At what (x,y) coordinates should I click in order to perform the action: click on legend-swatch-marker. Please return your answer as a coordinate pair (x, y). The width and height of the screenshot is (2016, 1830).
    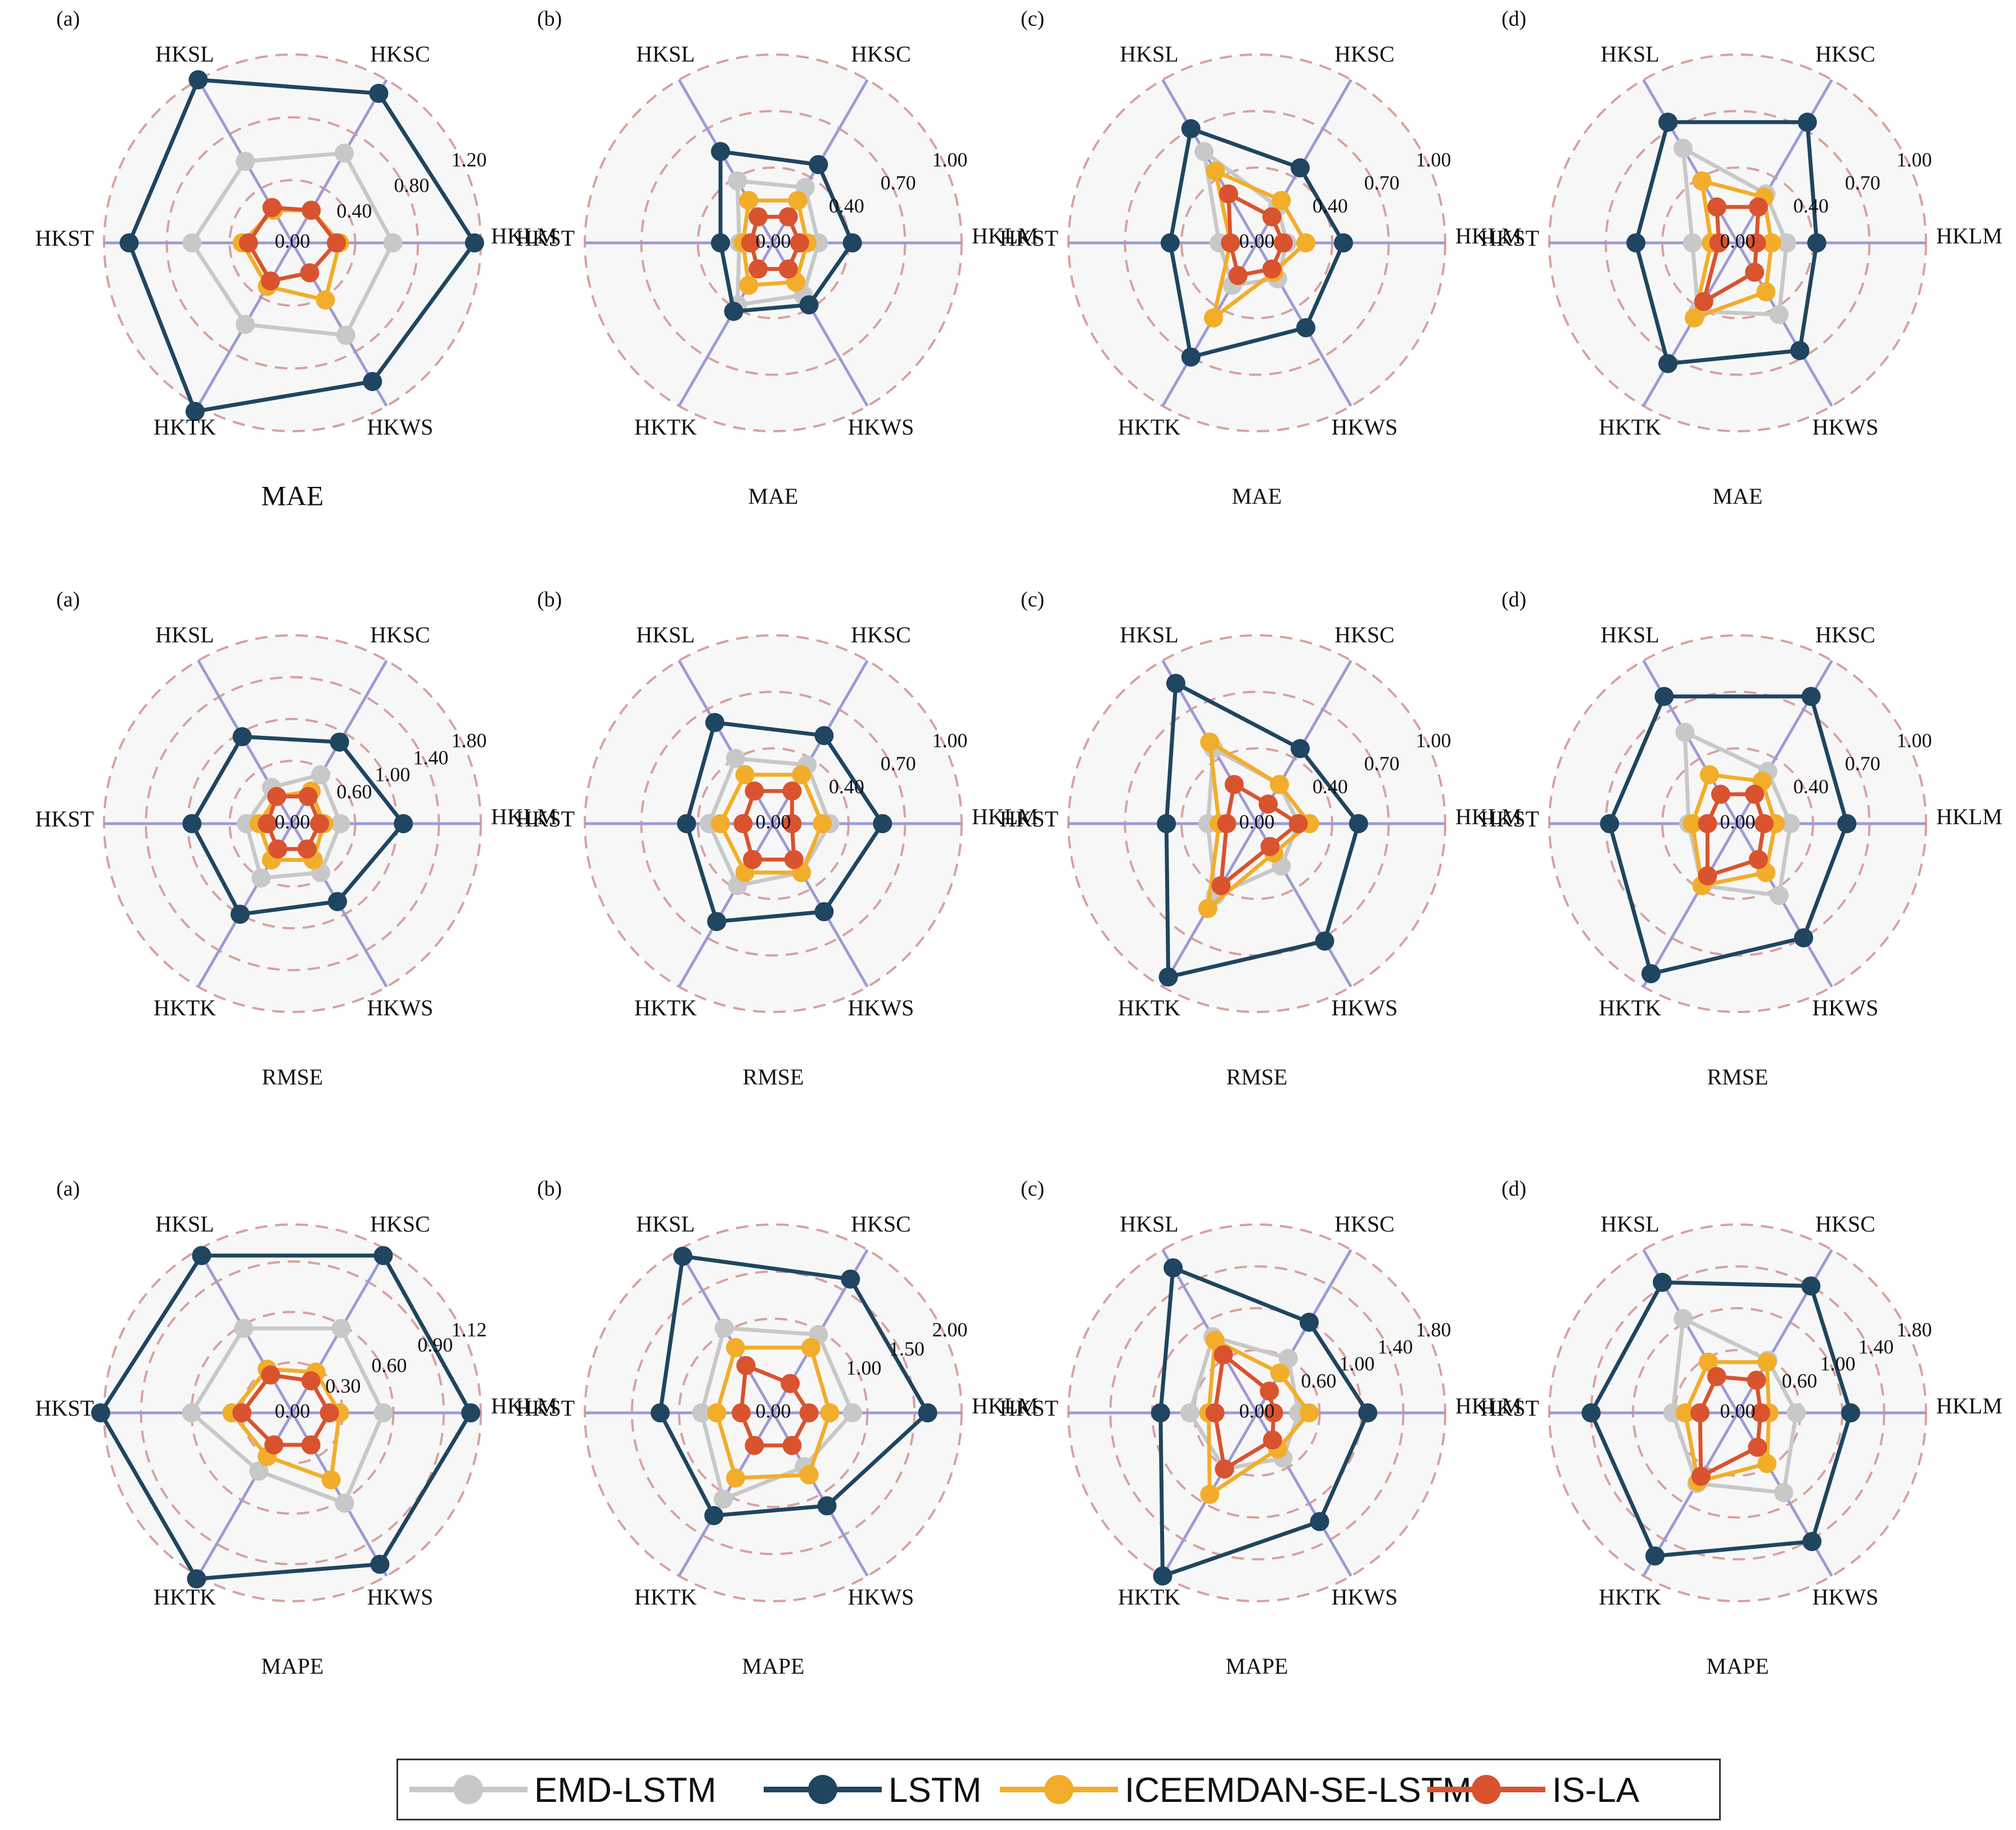
    Looking at the image, I should click on (1059, 1790).